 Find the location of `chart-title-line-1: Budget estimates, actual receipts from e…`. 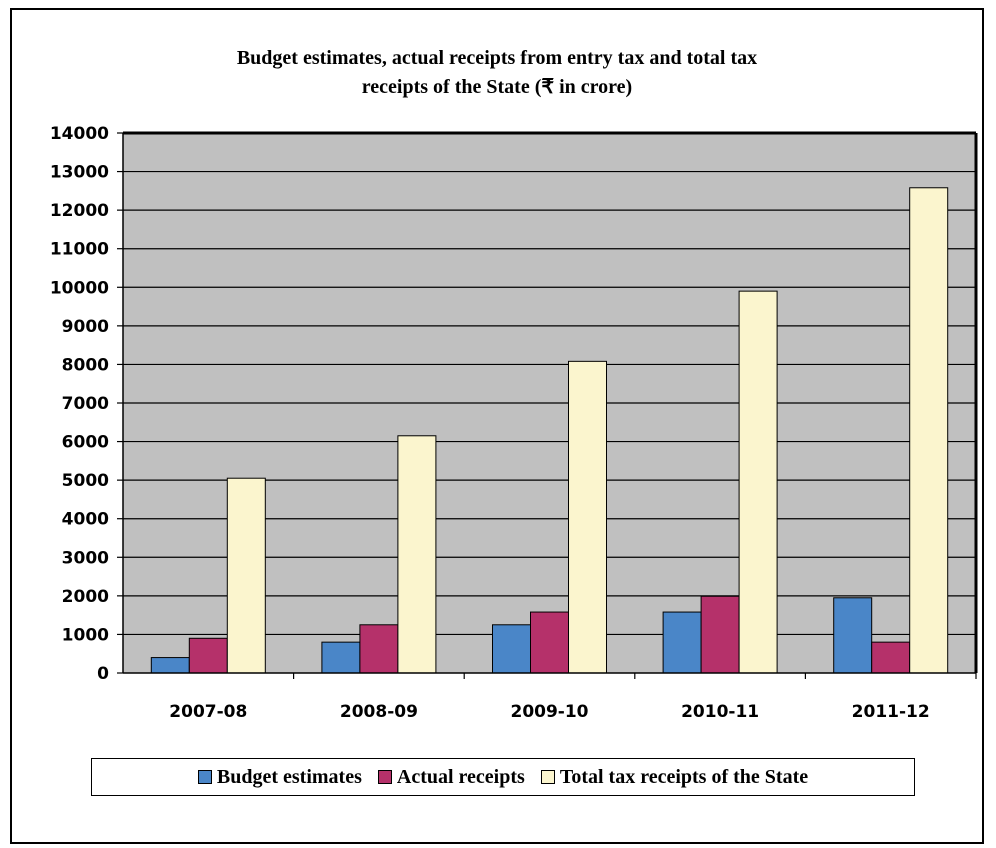

chart-title-line-1: Budget estimates, actual receipts from e… is located at coordinates (497, 58).